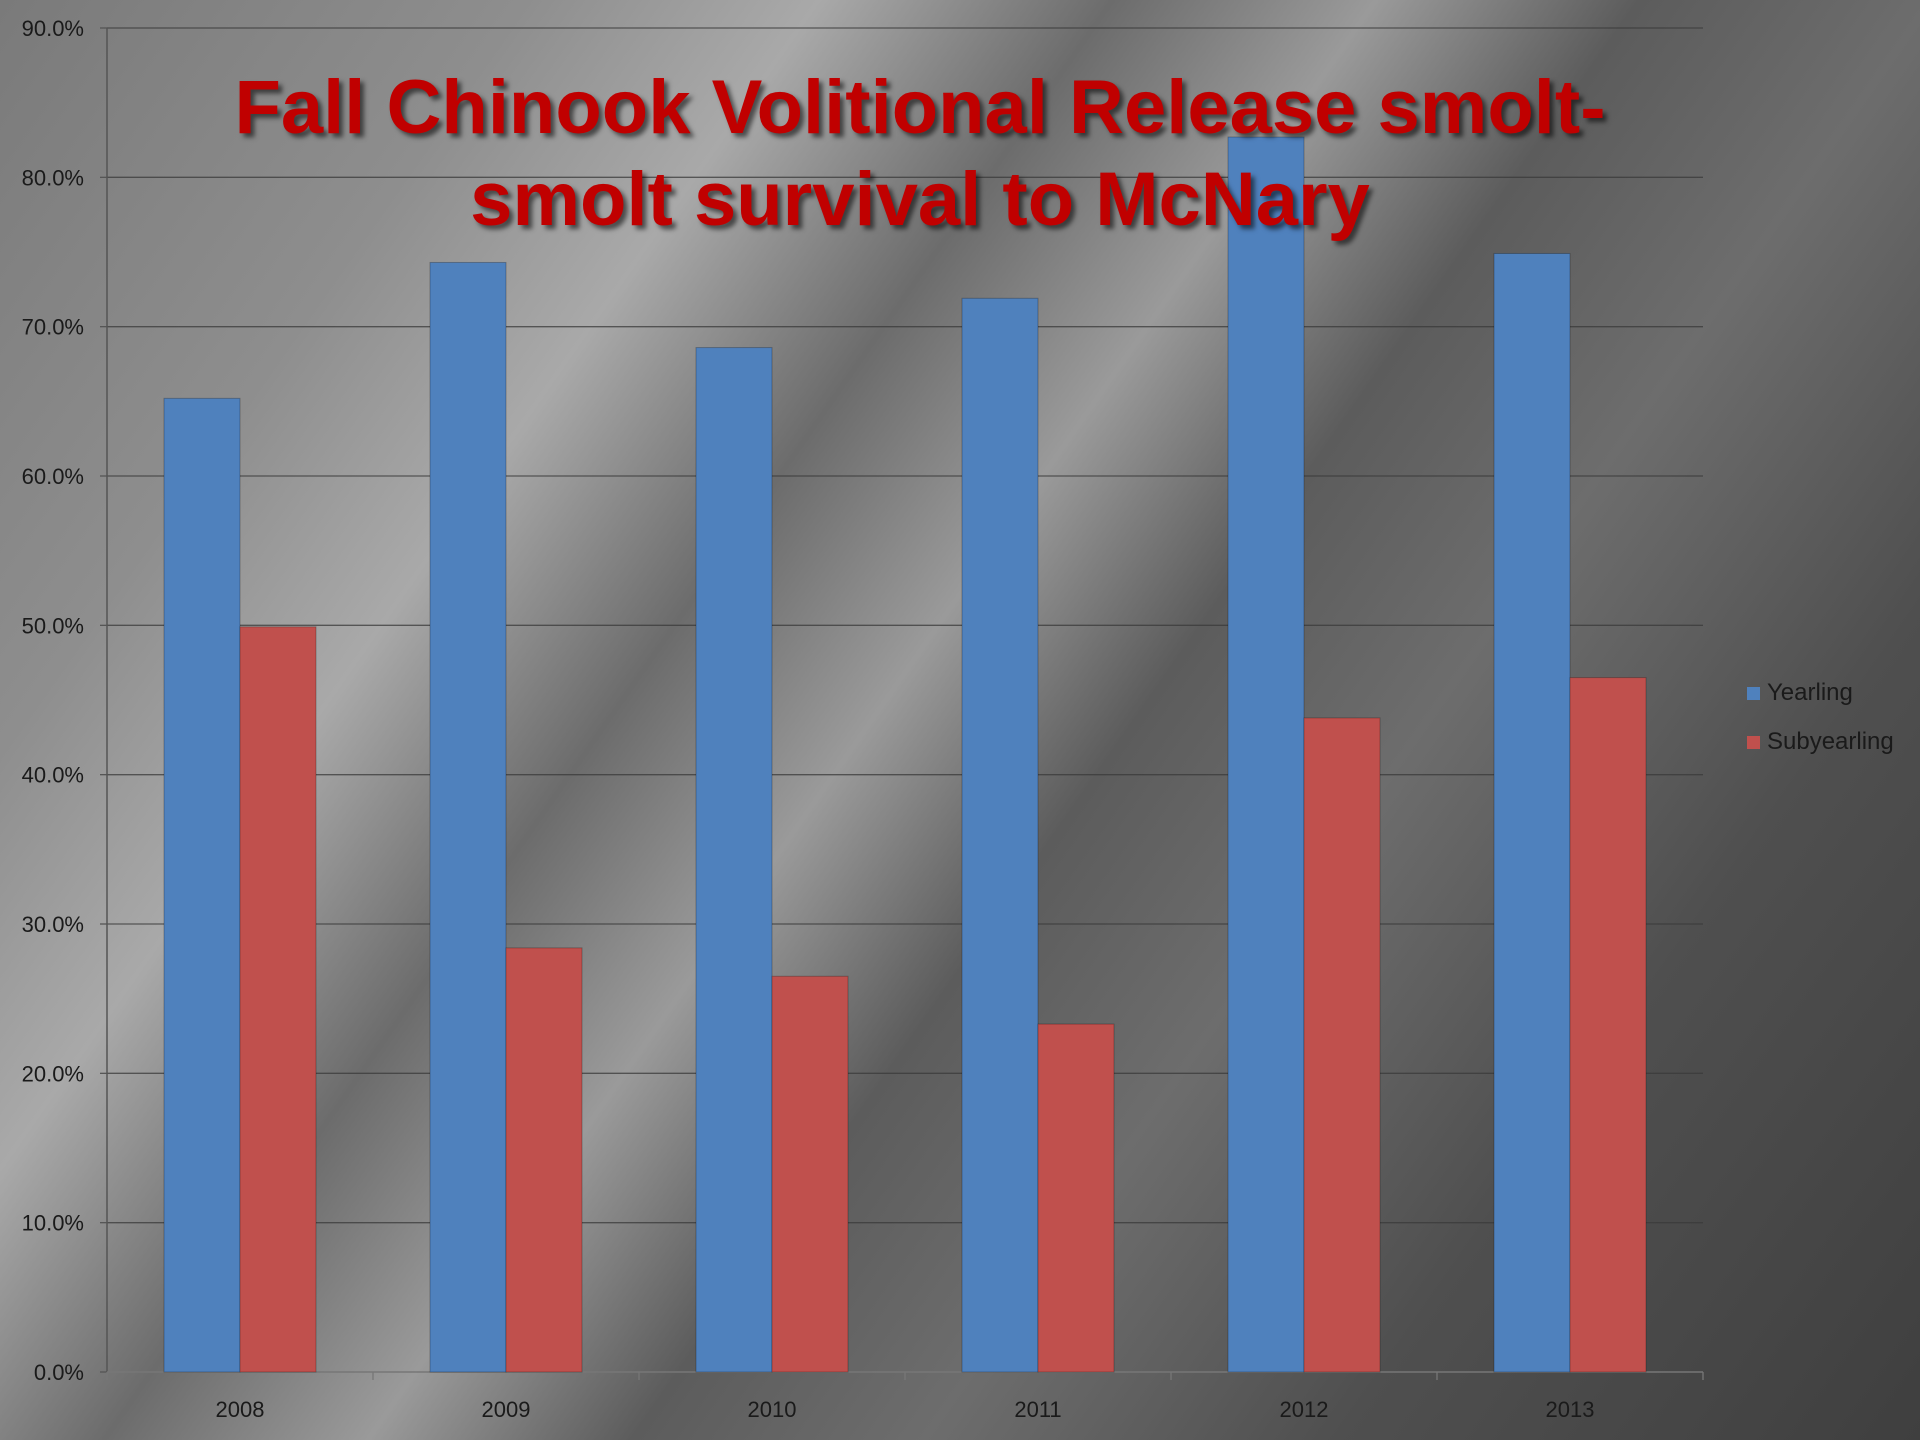 This screenshot has width=1920, height=1440. Describe the element at coordinates (468, 817) in the screenshot. I see `bar-yearling-2009` at that location.